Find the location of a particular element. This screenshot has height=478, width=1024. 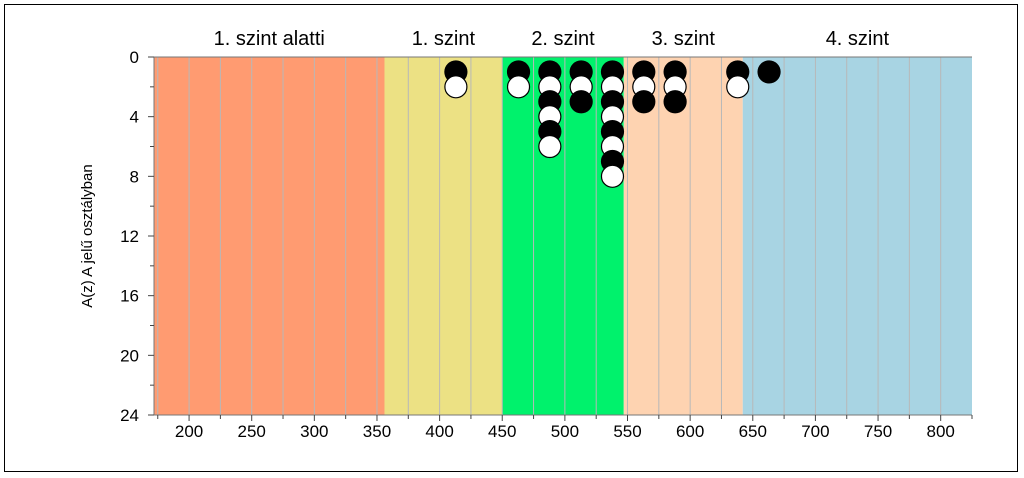

y-tick-label: 20 is located at coordinates (129, 355).